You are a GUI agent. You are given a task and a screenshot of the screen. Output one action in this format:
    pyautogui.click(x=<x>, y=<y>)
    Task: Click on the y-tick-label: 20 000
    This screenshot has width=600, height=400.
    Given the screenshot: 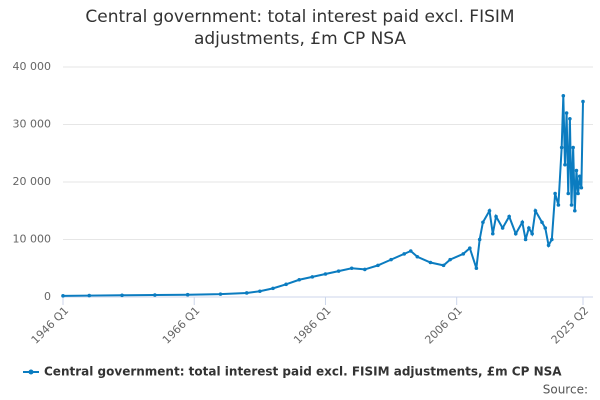 What is the action you would take?
    pyautogui.click(x=32, y=181)
    